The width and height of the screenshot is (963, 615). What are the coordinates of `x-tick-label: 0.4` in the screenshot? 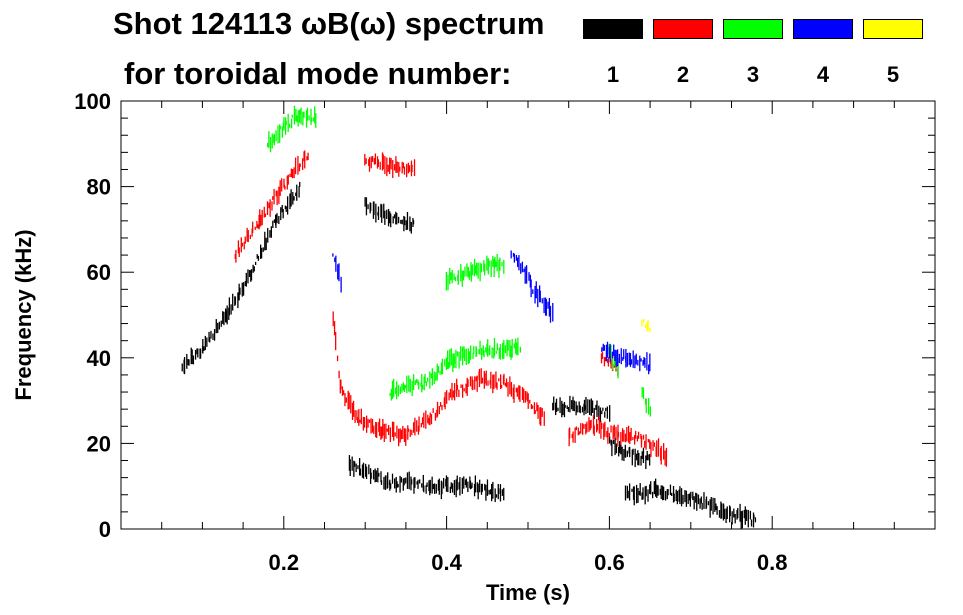 It's located at (446, 562).